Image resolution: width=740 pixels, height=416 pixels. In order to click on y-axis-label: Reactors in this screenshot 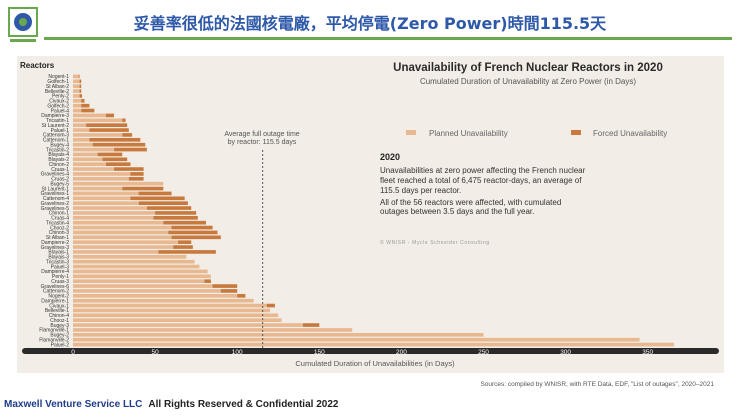, I will do `click(37, 65)`.